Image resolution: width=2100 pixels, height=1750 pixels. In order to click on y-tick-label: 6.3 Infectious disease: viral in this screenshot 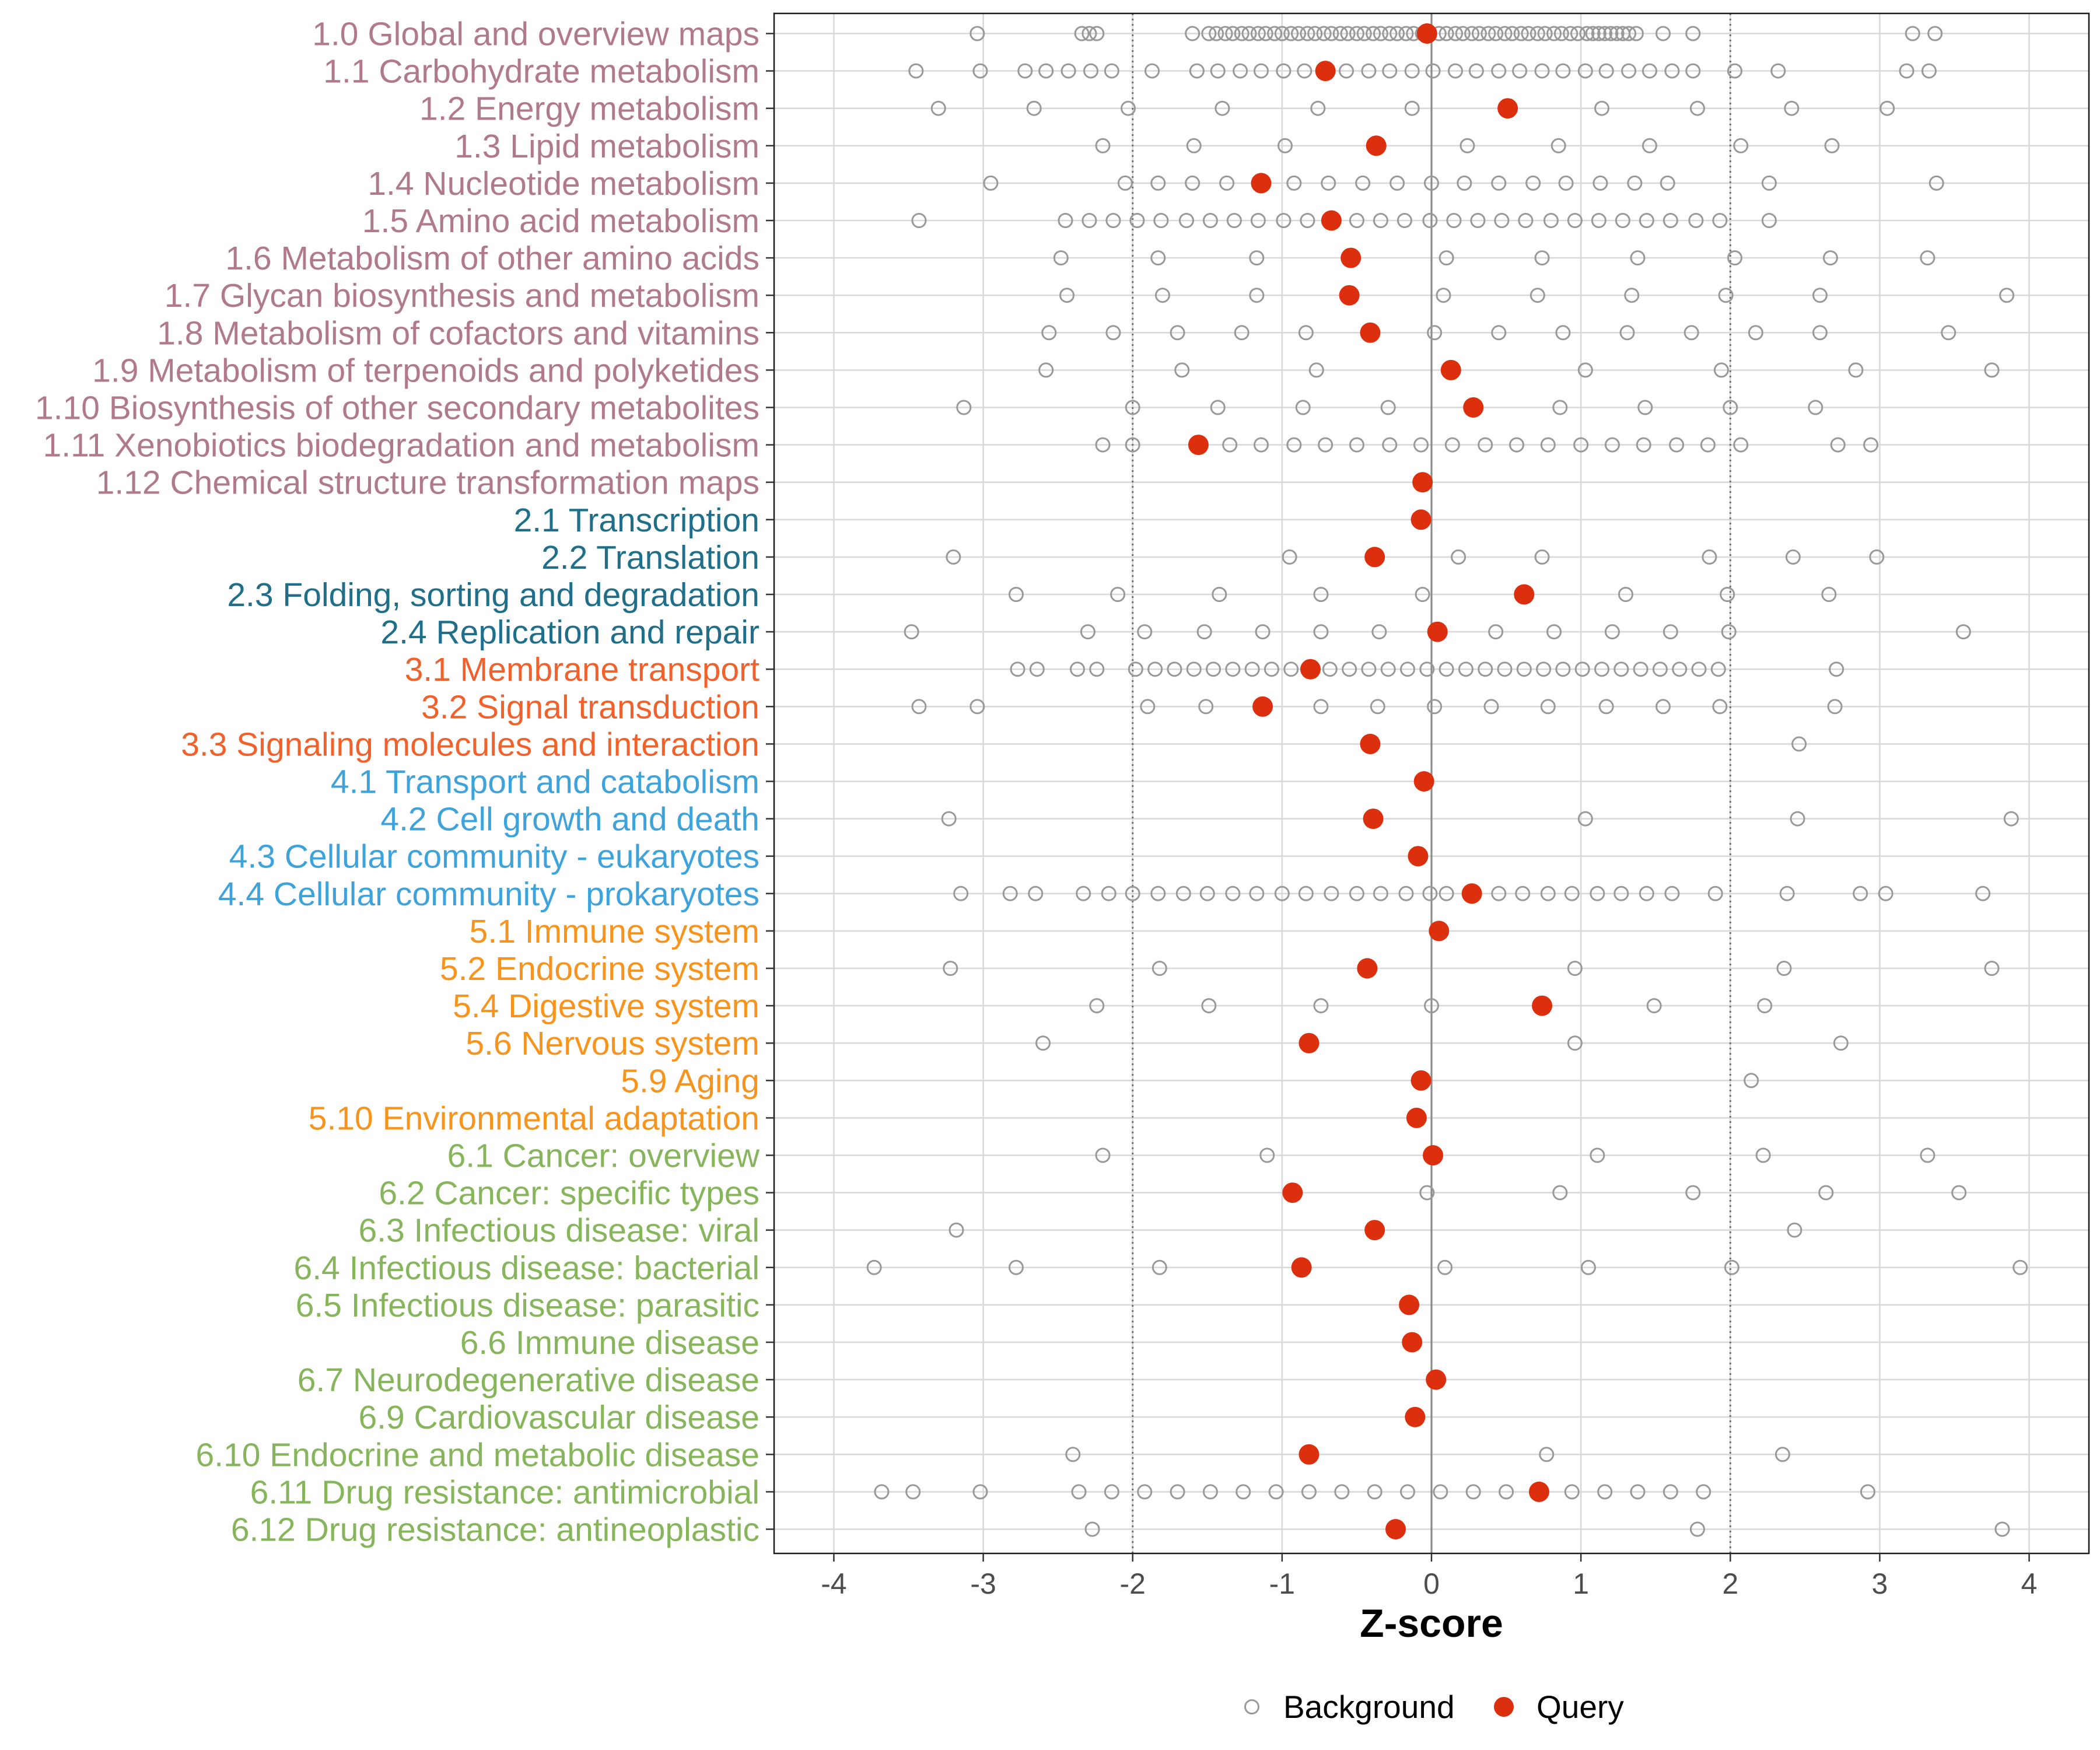, I will do `click(559, 1231)`.